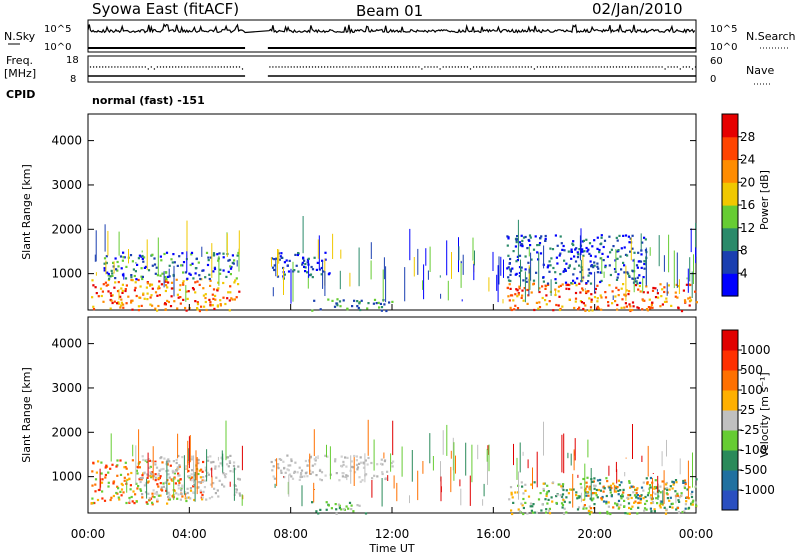 Image resolution: width=800 pixels, height=554 pixels. Describe the element at coordinates (594, 534) in the screenshot. I see `x-tick-label: 20:00` at that location.